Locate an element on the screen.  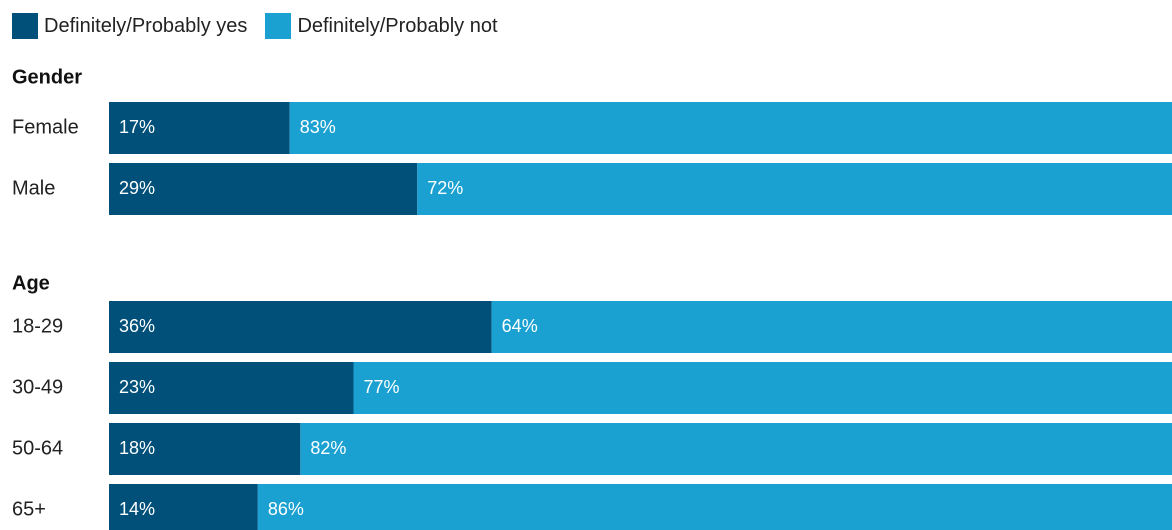
legend-item-no: Definitely/Probably not is located at coordinates (381, 26).